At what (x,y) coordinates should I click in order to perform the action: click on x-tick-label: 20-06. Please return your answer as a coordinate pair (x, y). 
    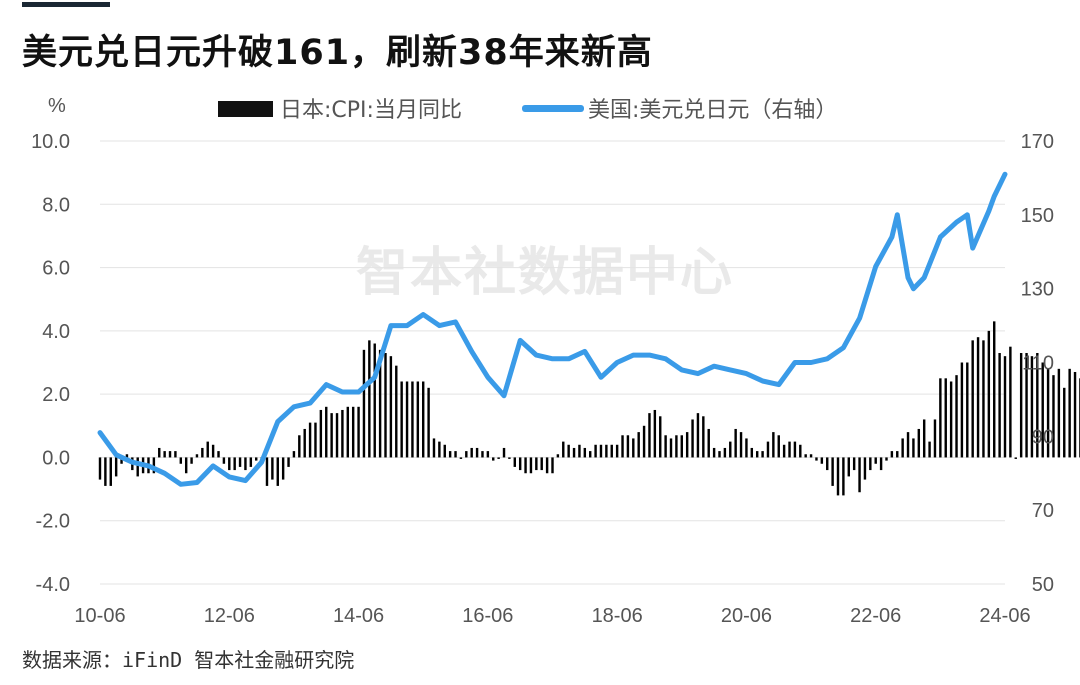
    Looking at the image, I should click on (746, 616).